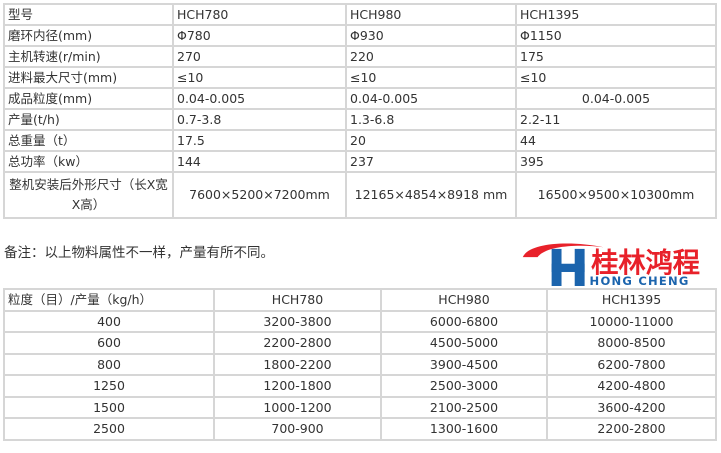 The height and width of the screenshot is (453, 721). Describe the element at coordinates (297, 321) in the screenshot. I see `table-cell: 3200-3800` at that location.